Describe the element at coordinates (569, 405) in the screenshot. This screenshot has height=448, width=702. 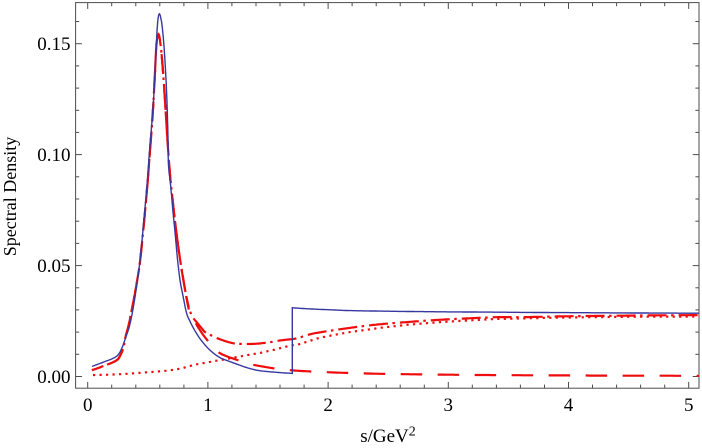
I see `svg-text: 4` at that location.